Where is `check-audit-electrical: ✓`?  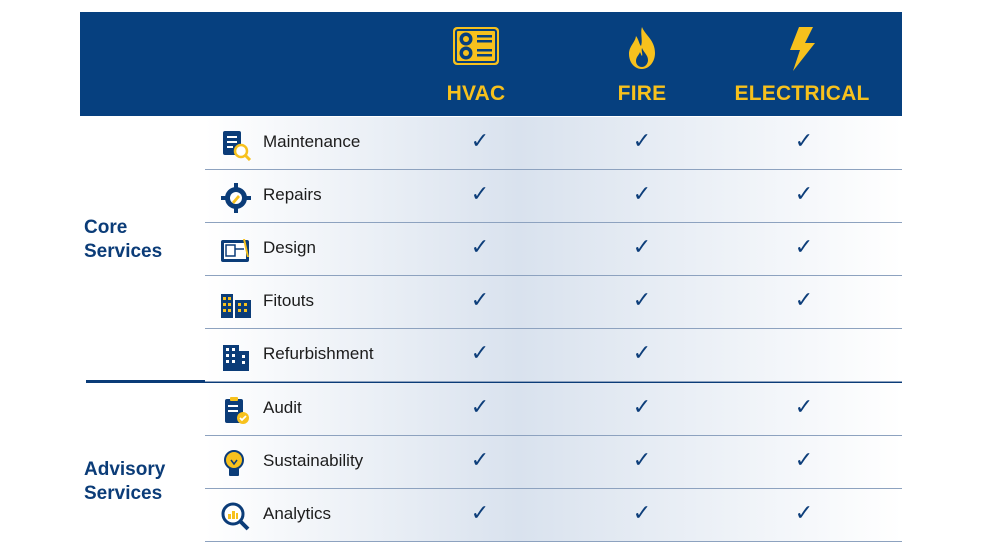
check-audit-electrical: ✓ is located at coordinates (804, 407).